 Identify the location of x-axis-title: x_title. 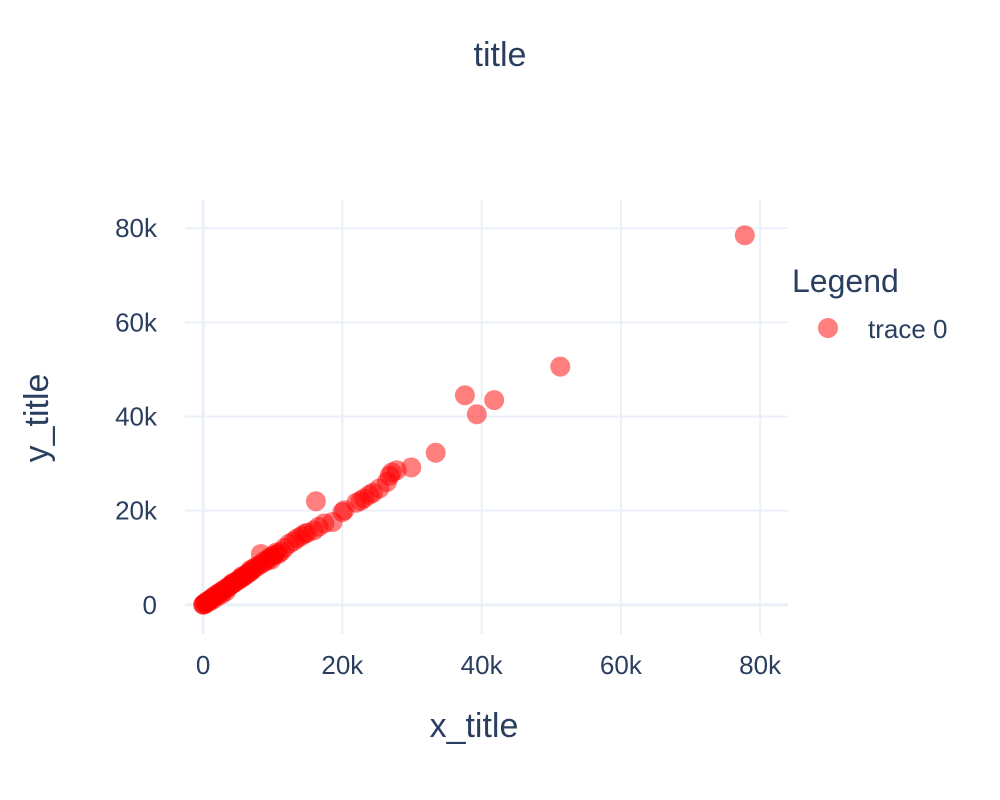
(474, 726).